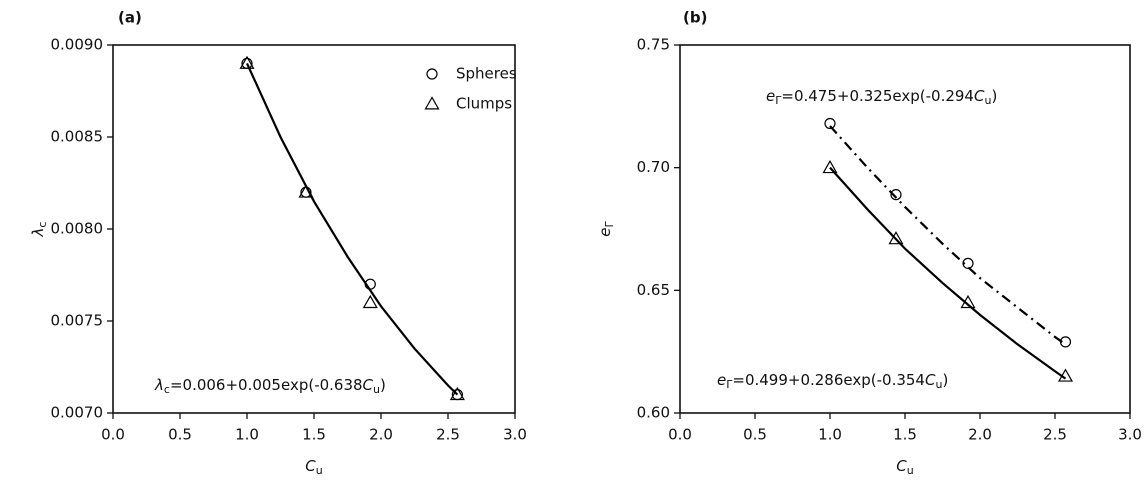  I want to click on y-axis-label: eΓ, so click(606, 228).